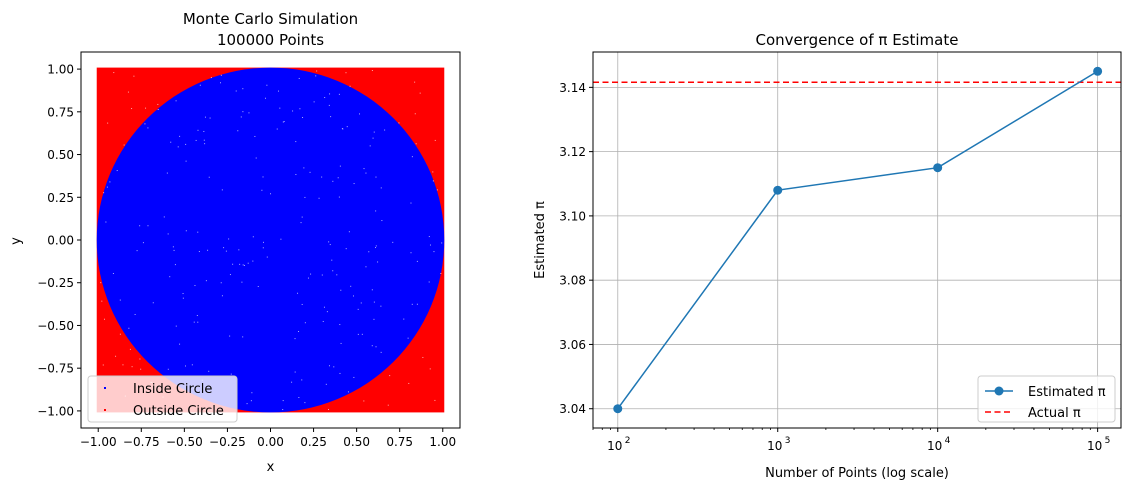 The width and height of the screenshot is (1133, 489). I want to click on line-x-label: Number of Points (log scale), so click(857, 473).